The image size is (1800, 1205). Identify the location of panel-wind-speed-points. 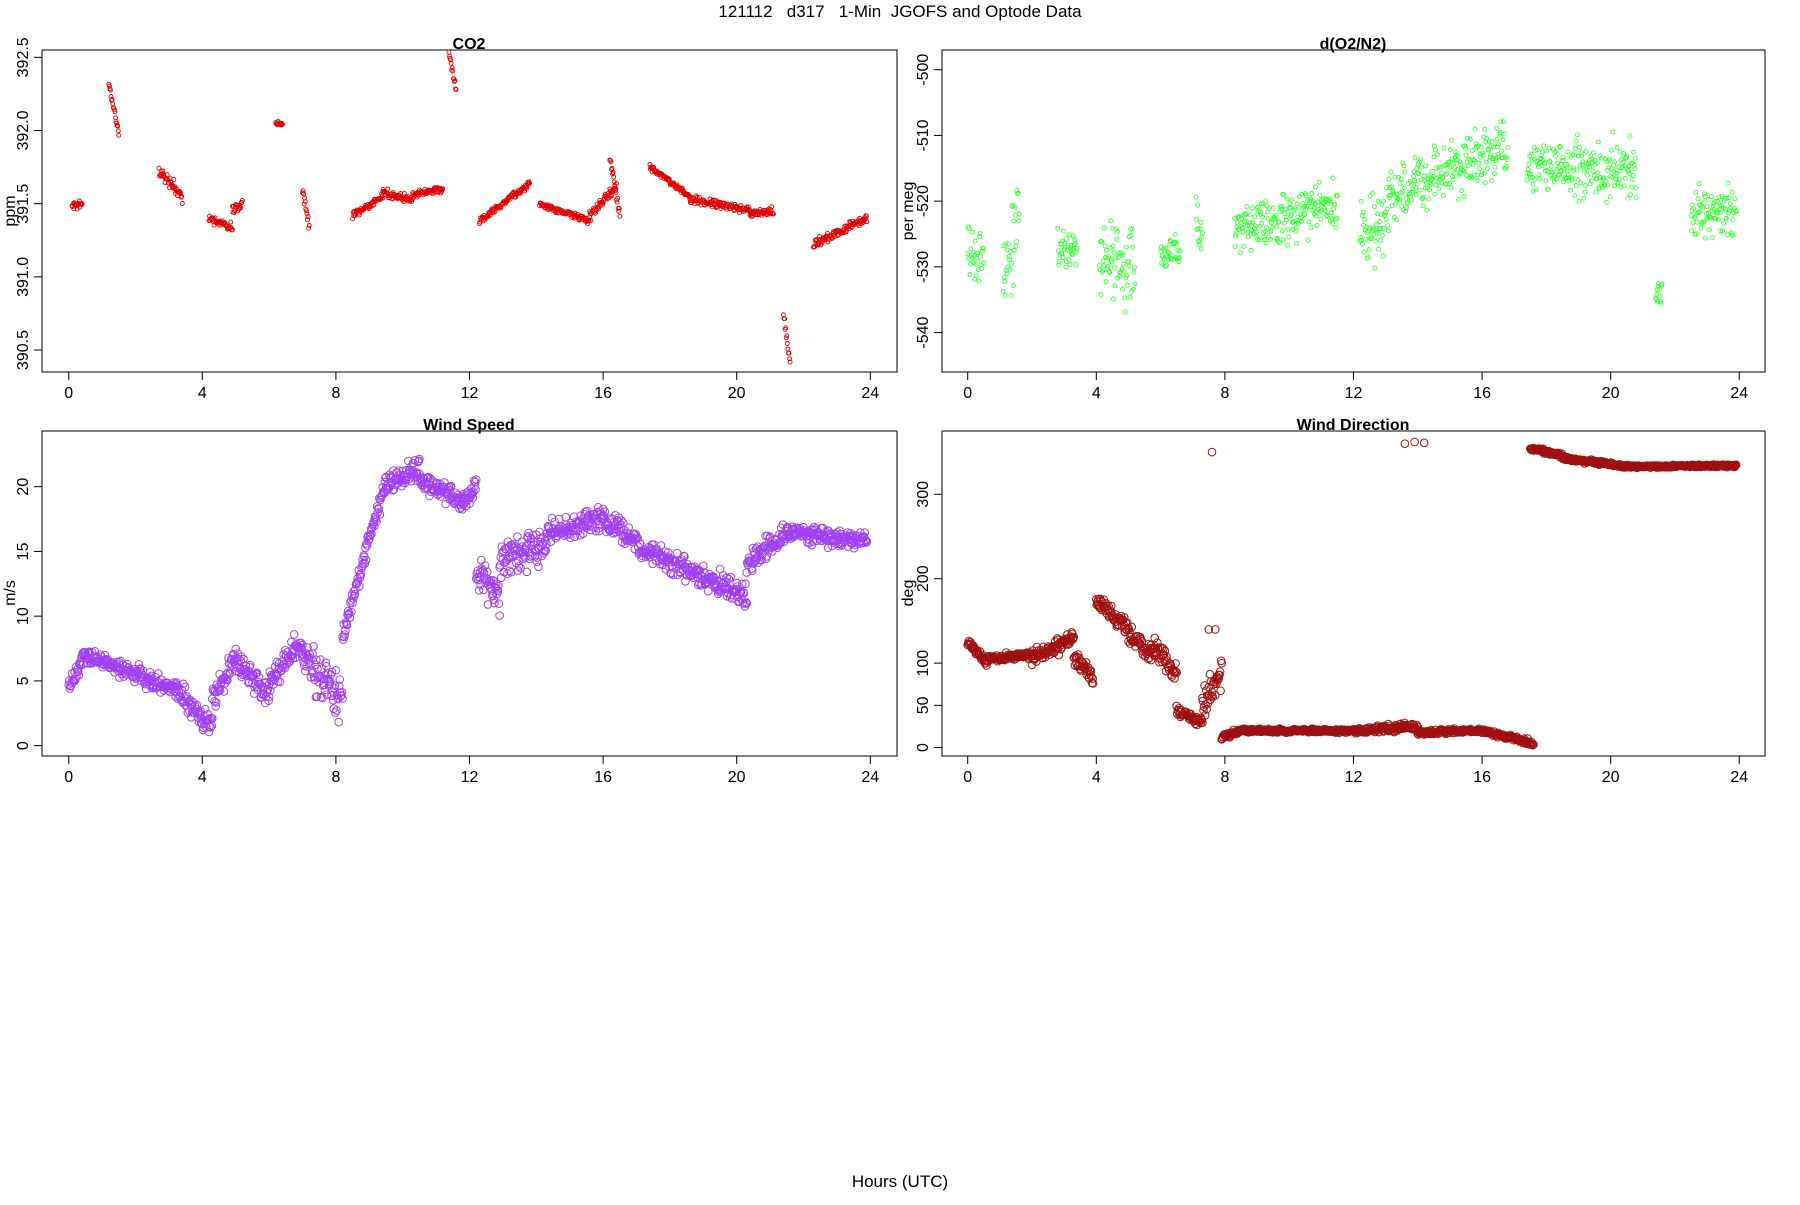
(468, 595).